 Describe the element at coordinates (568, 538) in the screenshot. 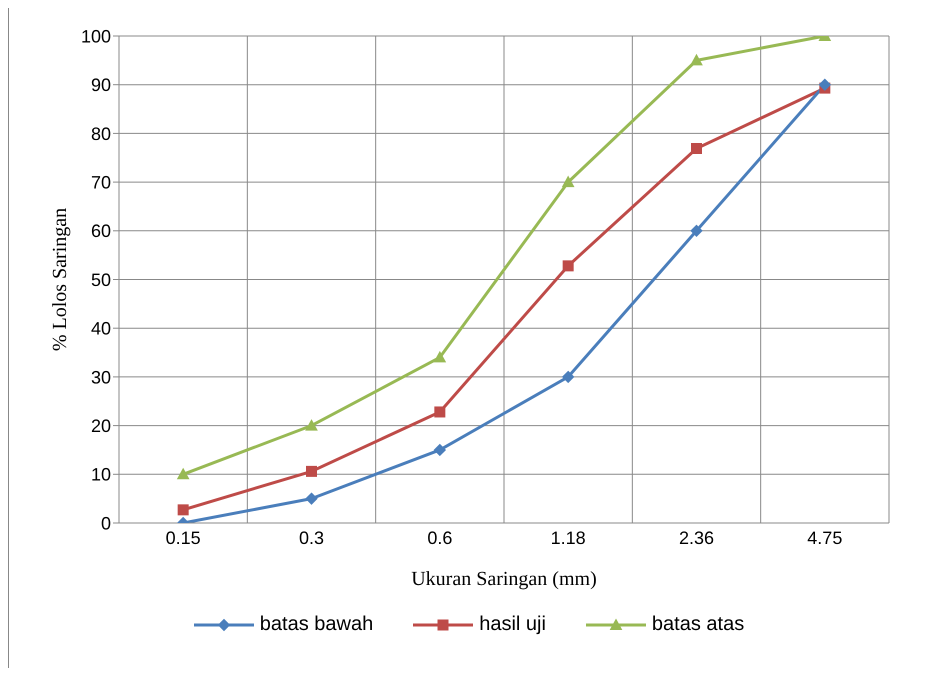

I see `x-tick-label: 1.18` at that location.